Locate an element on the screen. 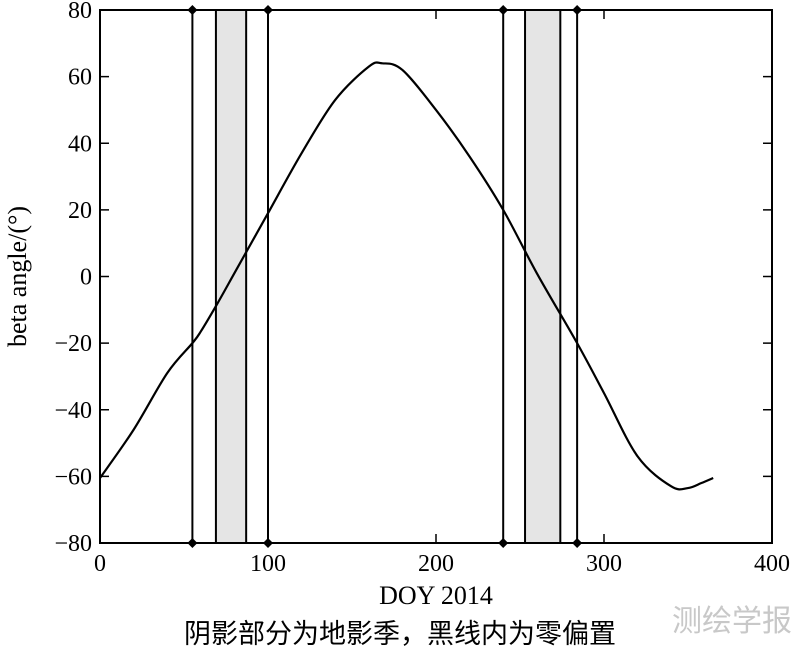 Image resolution: width=800 pixels, height=656 pixels. y-tick-label: 80 is located at coordinates (80, 12).